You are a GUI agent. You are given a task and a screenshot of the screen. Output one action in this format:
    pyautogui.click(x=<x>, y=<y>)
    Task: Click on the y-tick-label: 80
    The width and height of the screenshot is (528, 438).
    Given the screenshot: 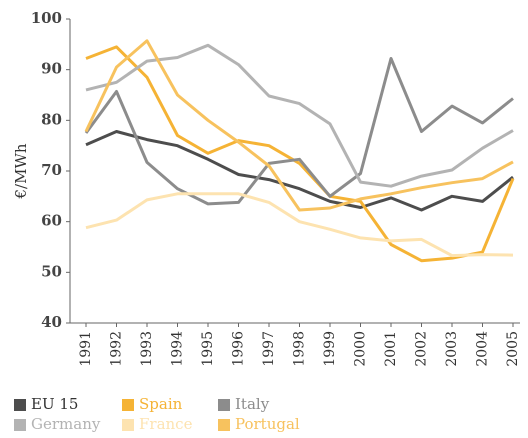 What is the action you would take?
    pyautogui.click(x=51, y=119)
    